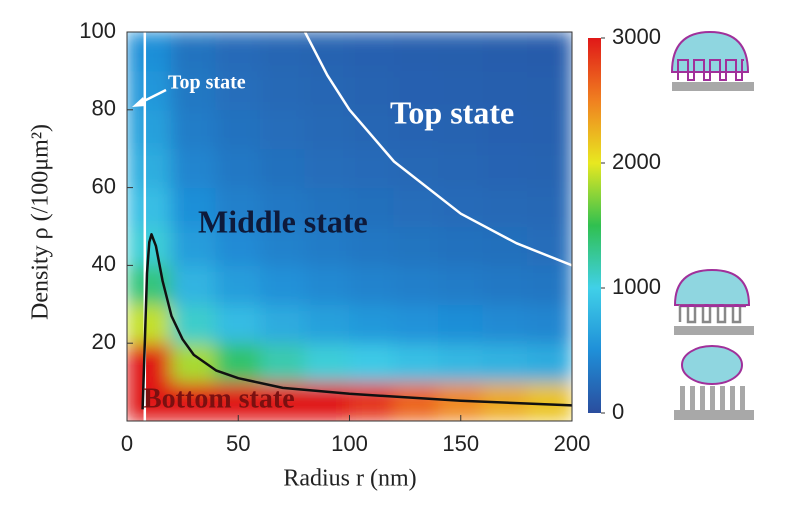 The height and width of the screenshot is (511, 800). I want to click on x-axis-label: Radius r (nm), so click(349, 479).